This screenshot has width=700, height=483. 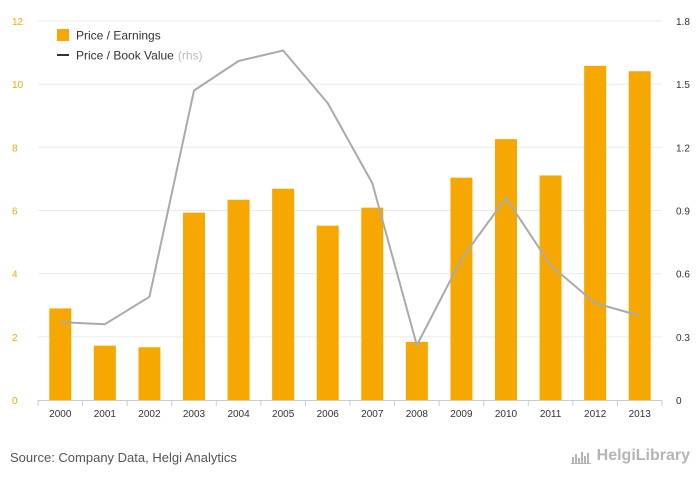 What do you see at coordinates (372, 414) in the screenshot?
I see `x-tick-label: 2007` at bounding box center [372, 414].